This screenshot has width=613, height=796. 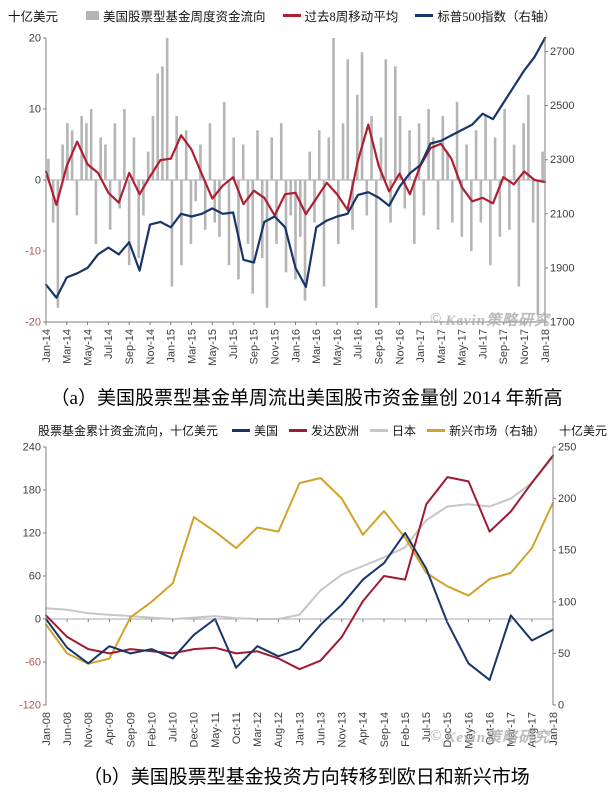 What do you see at coordinates (567, 602) in the screenshot?
I see `svg-text: 100` at bounding box center [567, 602].